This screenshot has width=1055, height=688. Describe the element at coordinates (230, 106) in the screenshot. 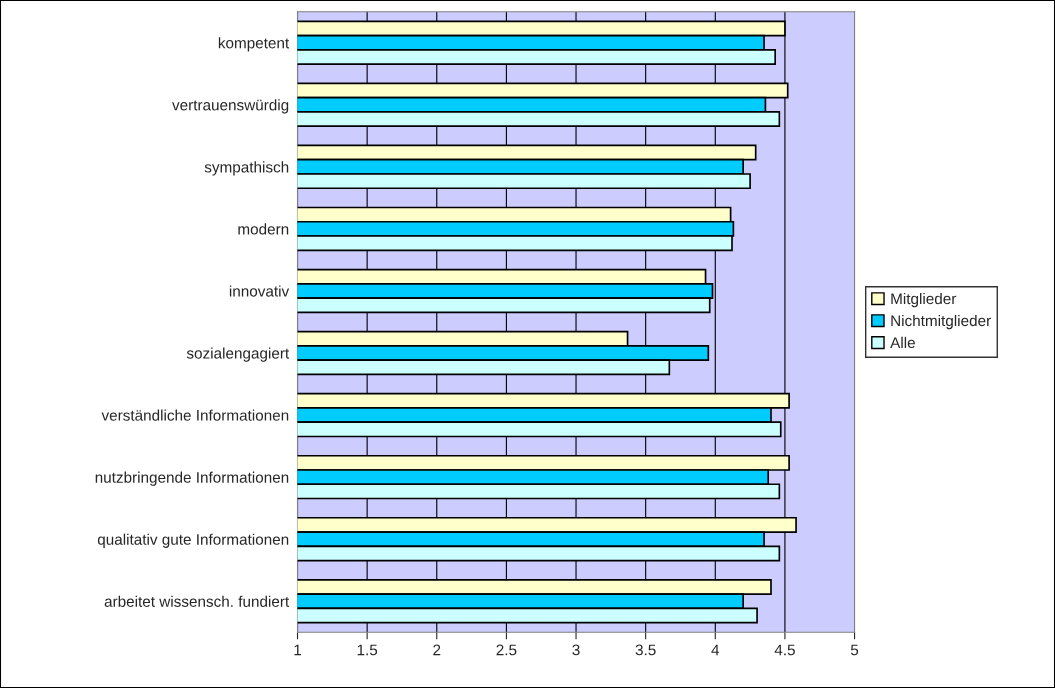

I see `y-tick-label: vertrauenswürdig` at that location.